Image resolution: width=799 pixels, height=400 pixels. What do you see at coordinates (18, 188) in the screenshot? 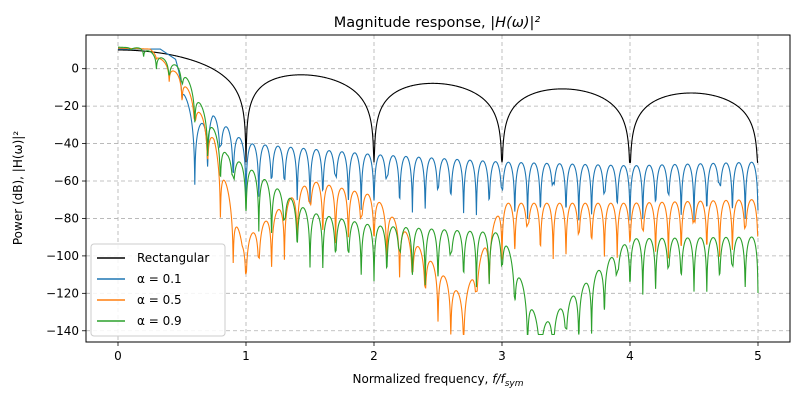
I see `y-axis-label: Power (dB), |H(ω)|²` at bounding box center [18, 188].